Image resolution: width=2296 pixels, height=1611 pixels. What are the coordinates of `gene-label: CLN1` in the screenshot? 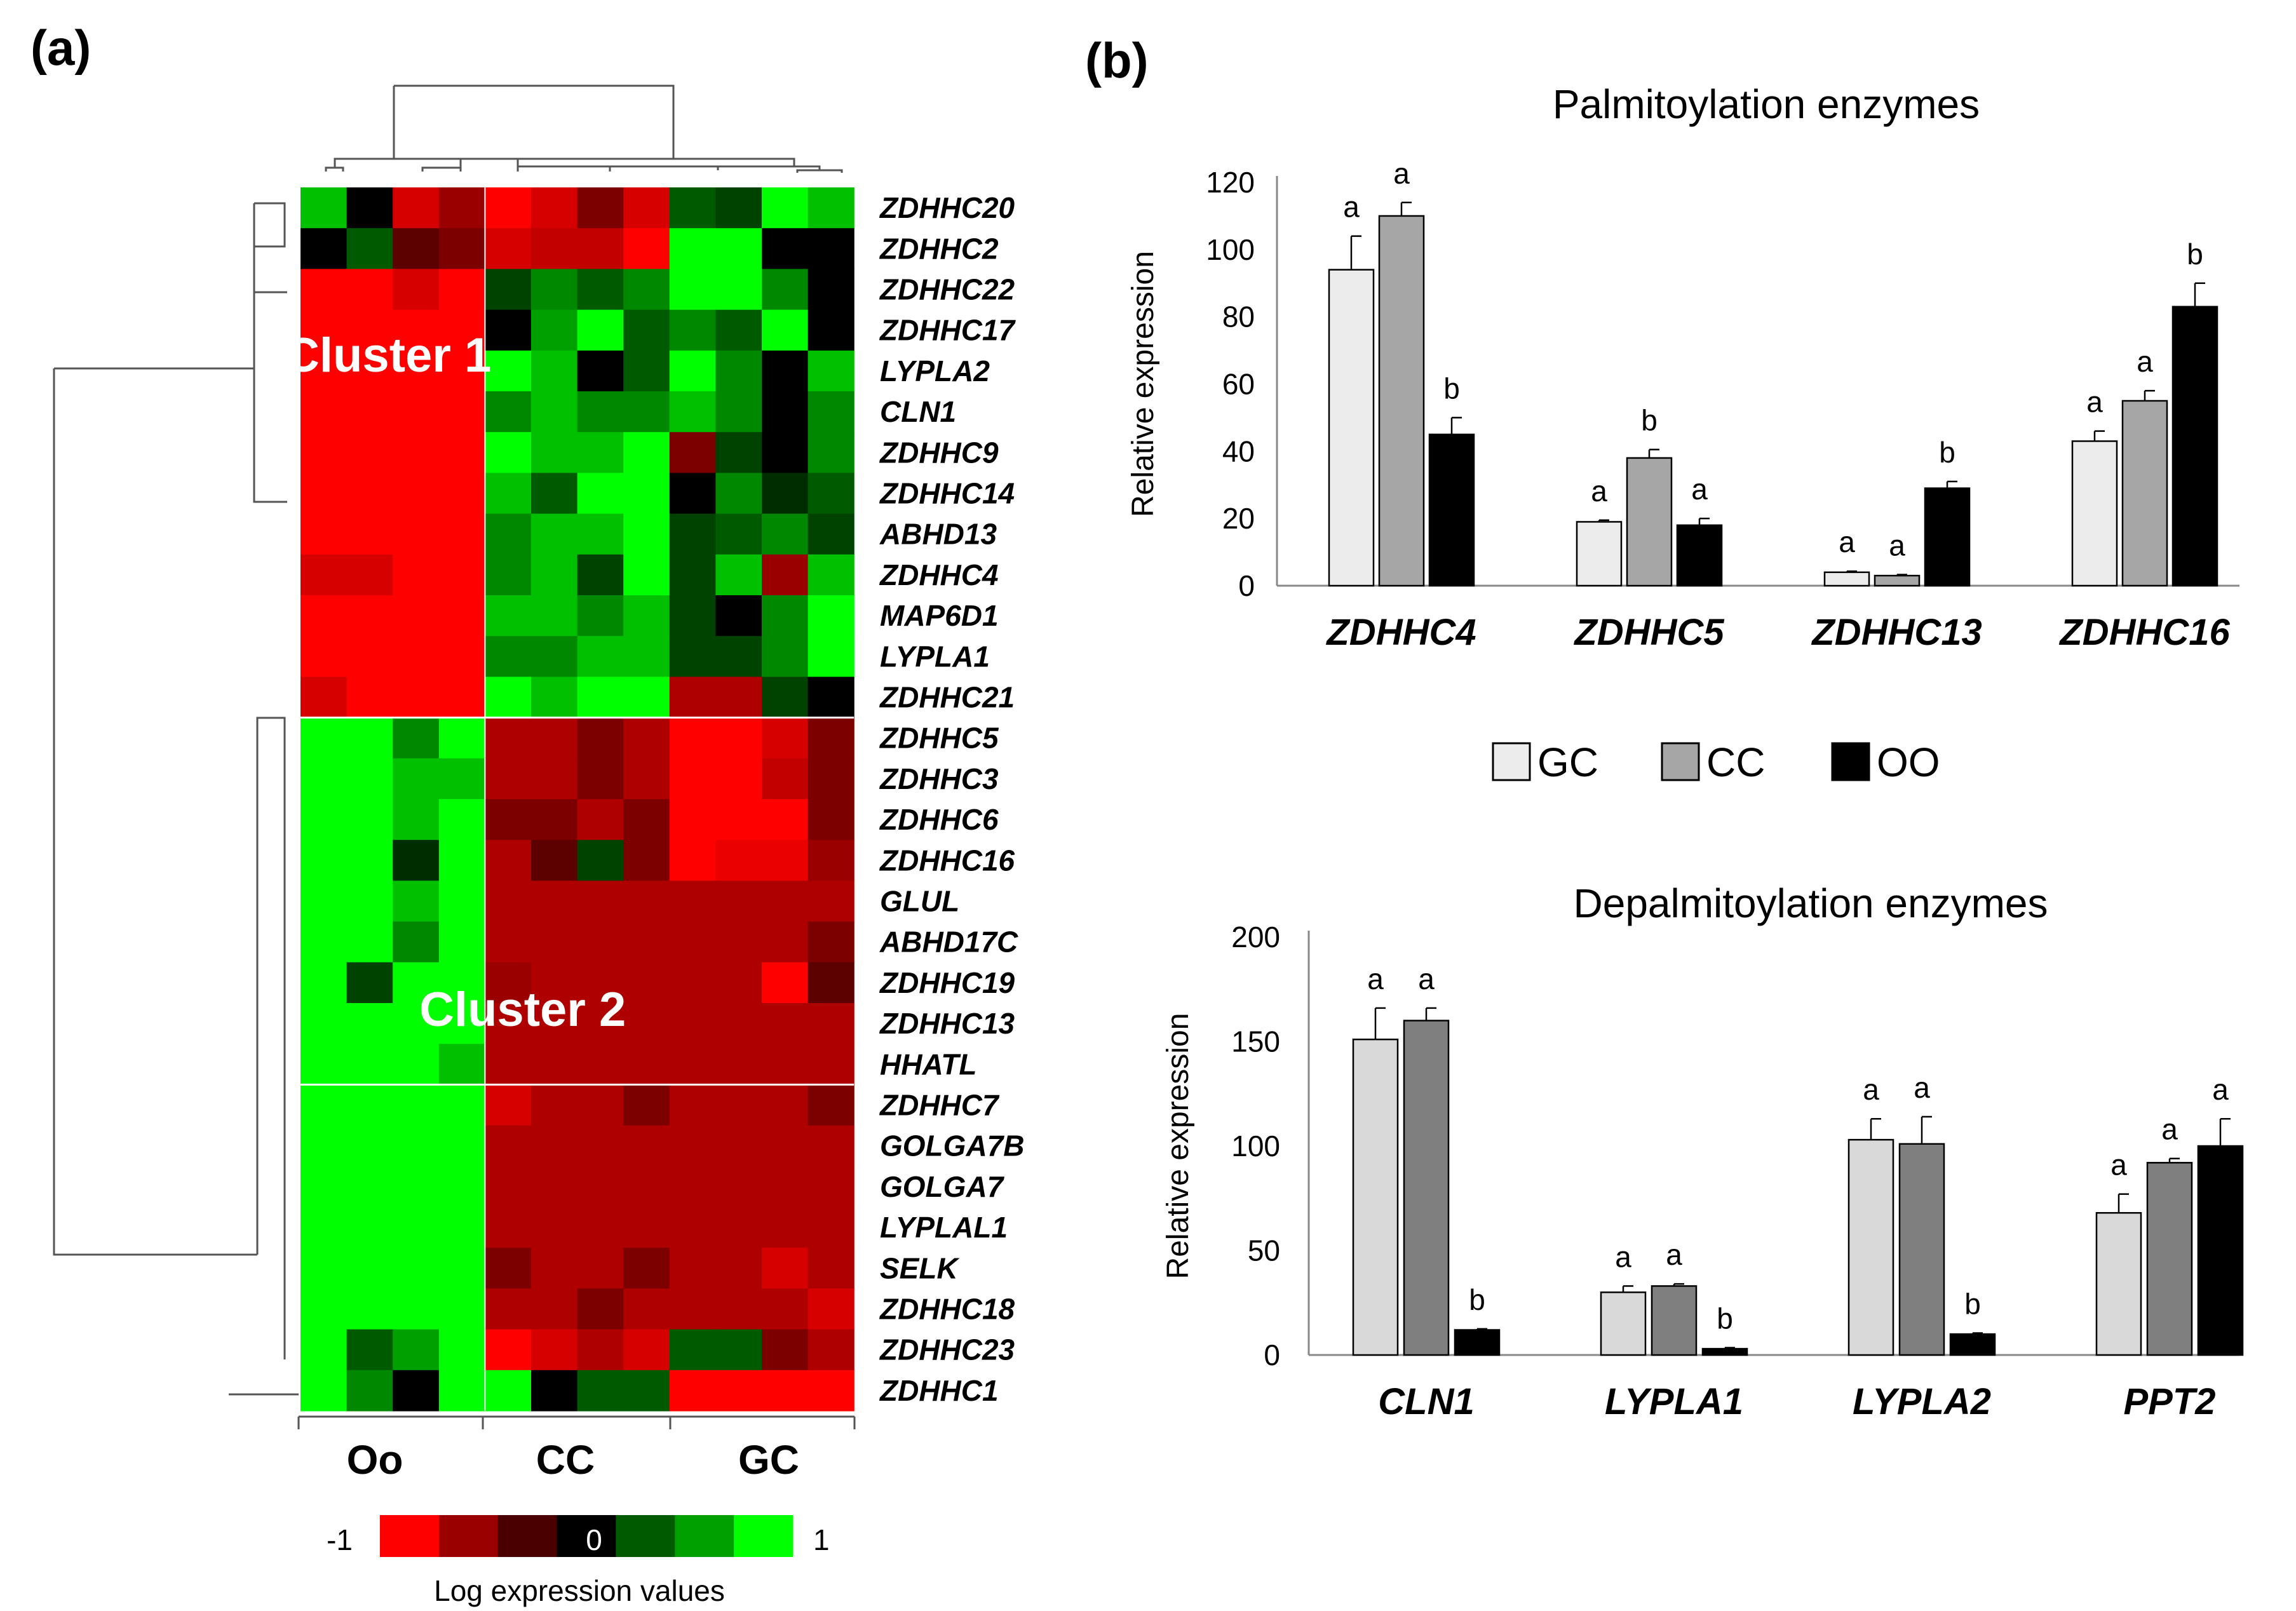 It's located at (918, 411).